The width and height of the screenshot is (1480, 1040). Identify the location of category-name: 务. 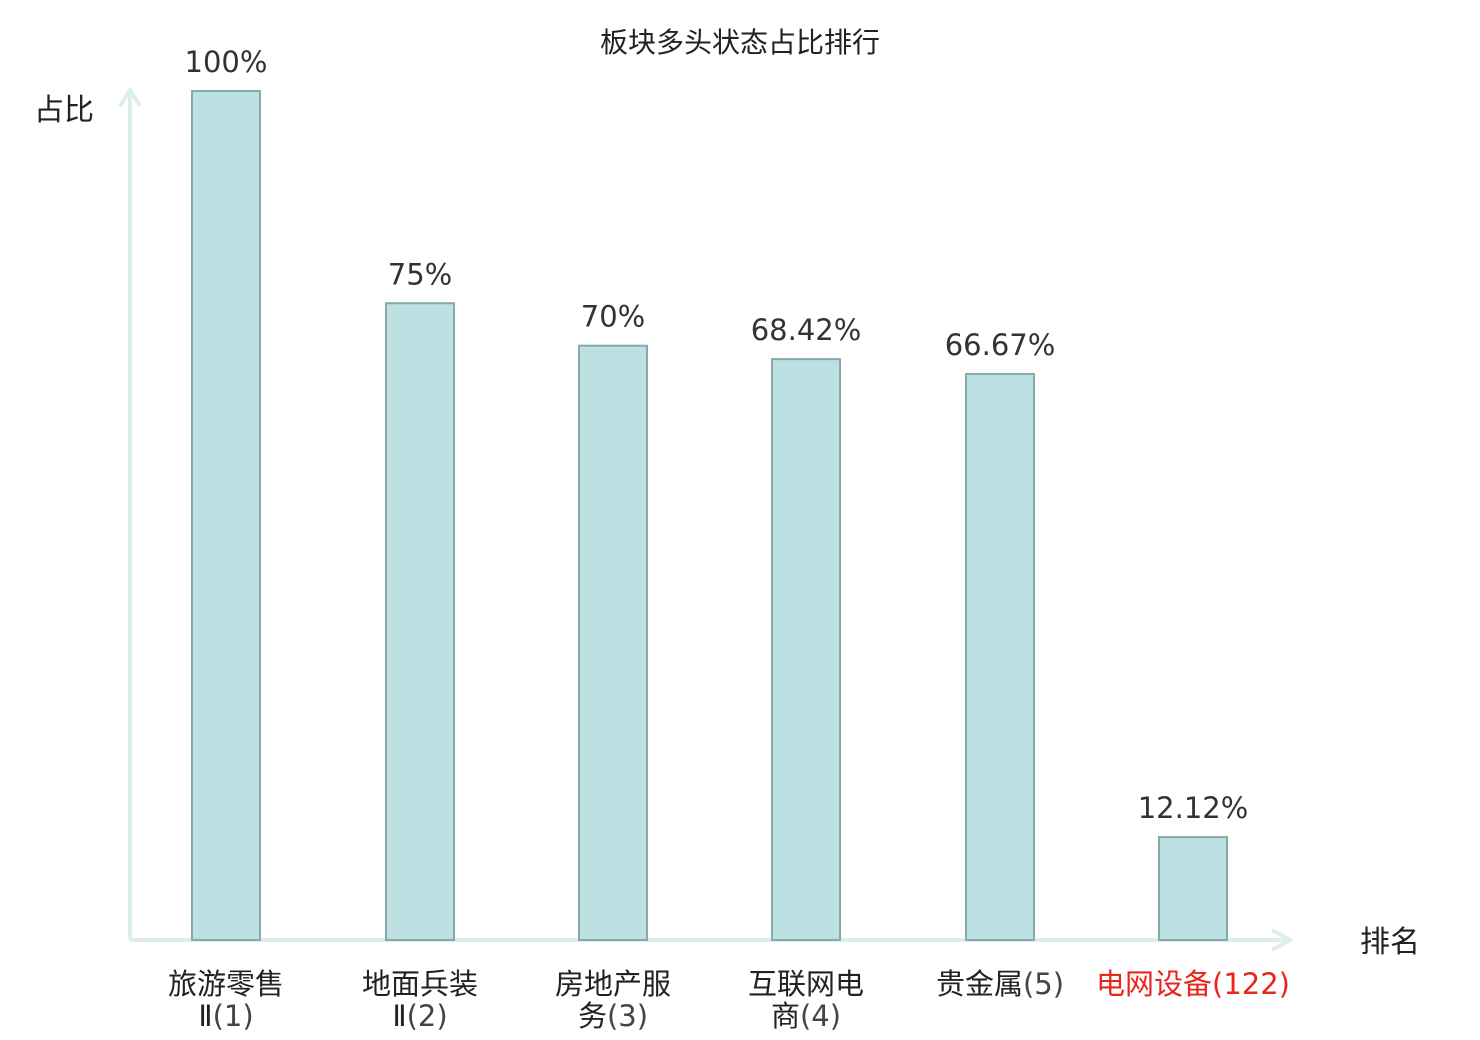
(592, 1016).